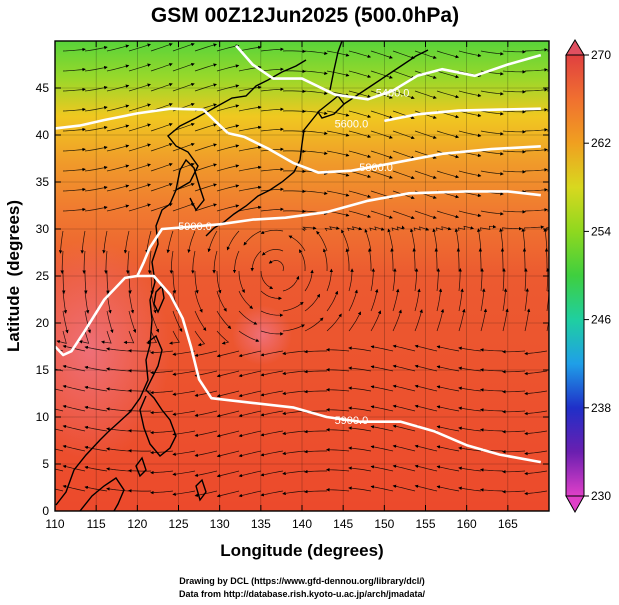  I want to click on y-tick-label: 5, so click(45, 464).